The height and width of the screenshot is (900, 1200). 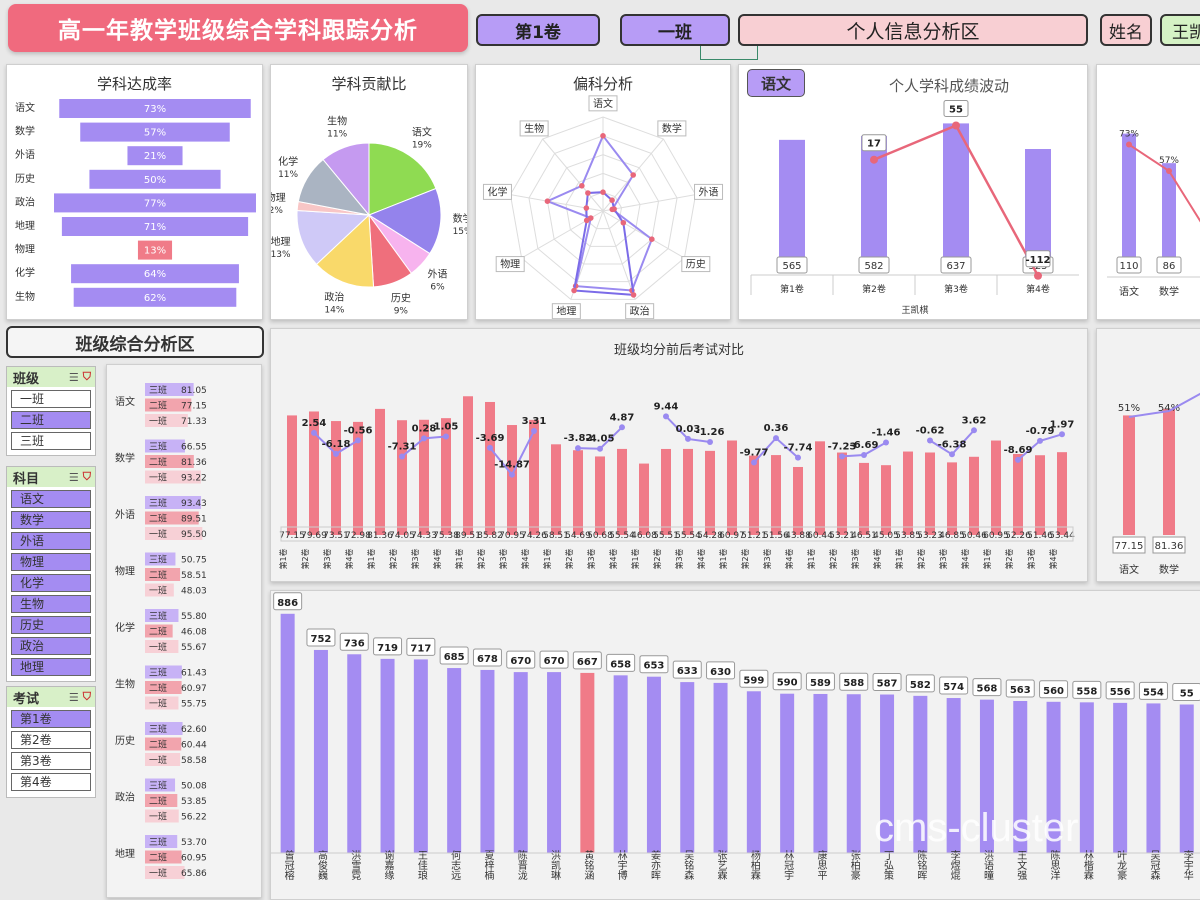 I want to click on compare-line-label: -7.74, so click(x=798, y=448).